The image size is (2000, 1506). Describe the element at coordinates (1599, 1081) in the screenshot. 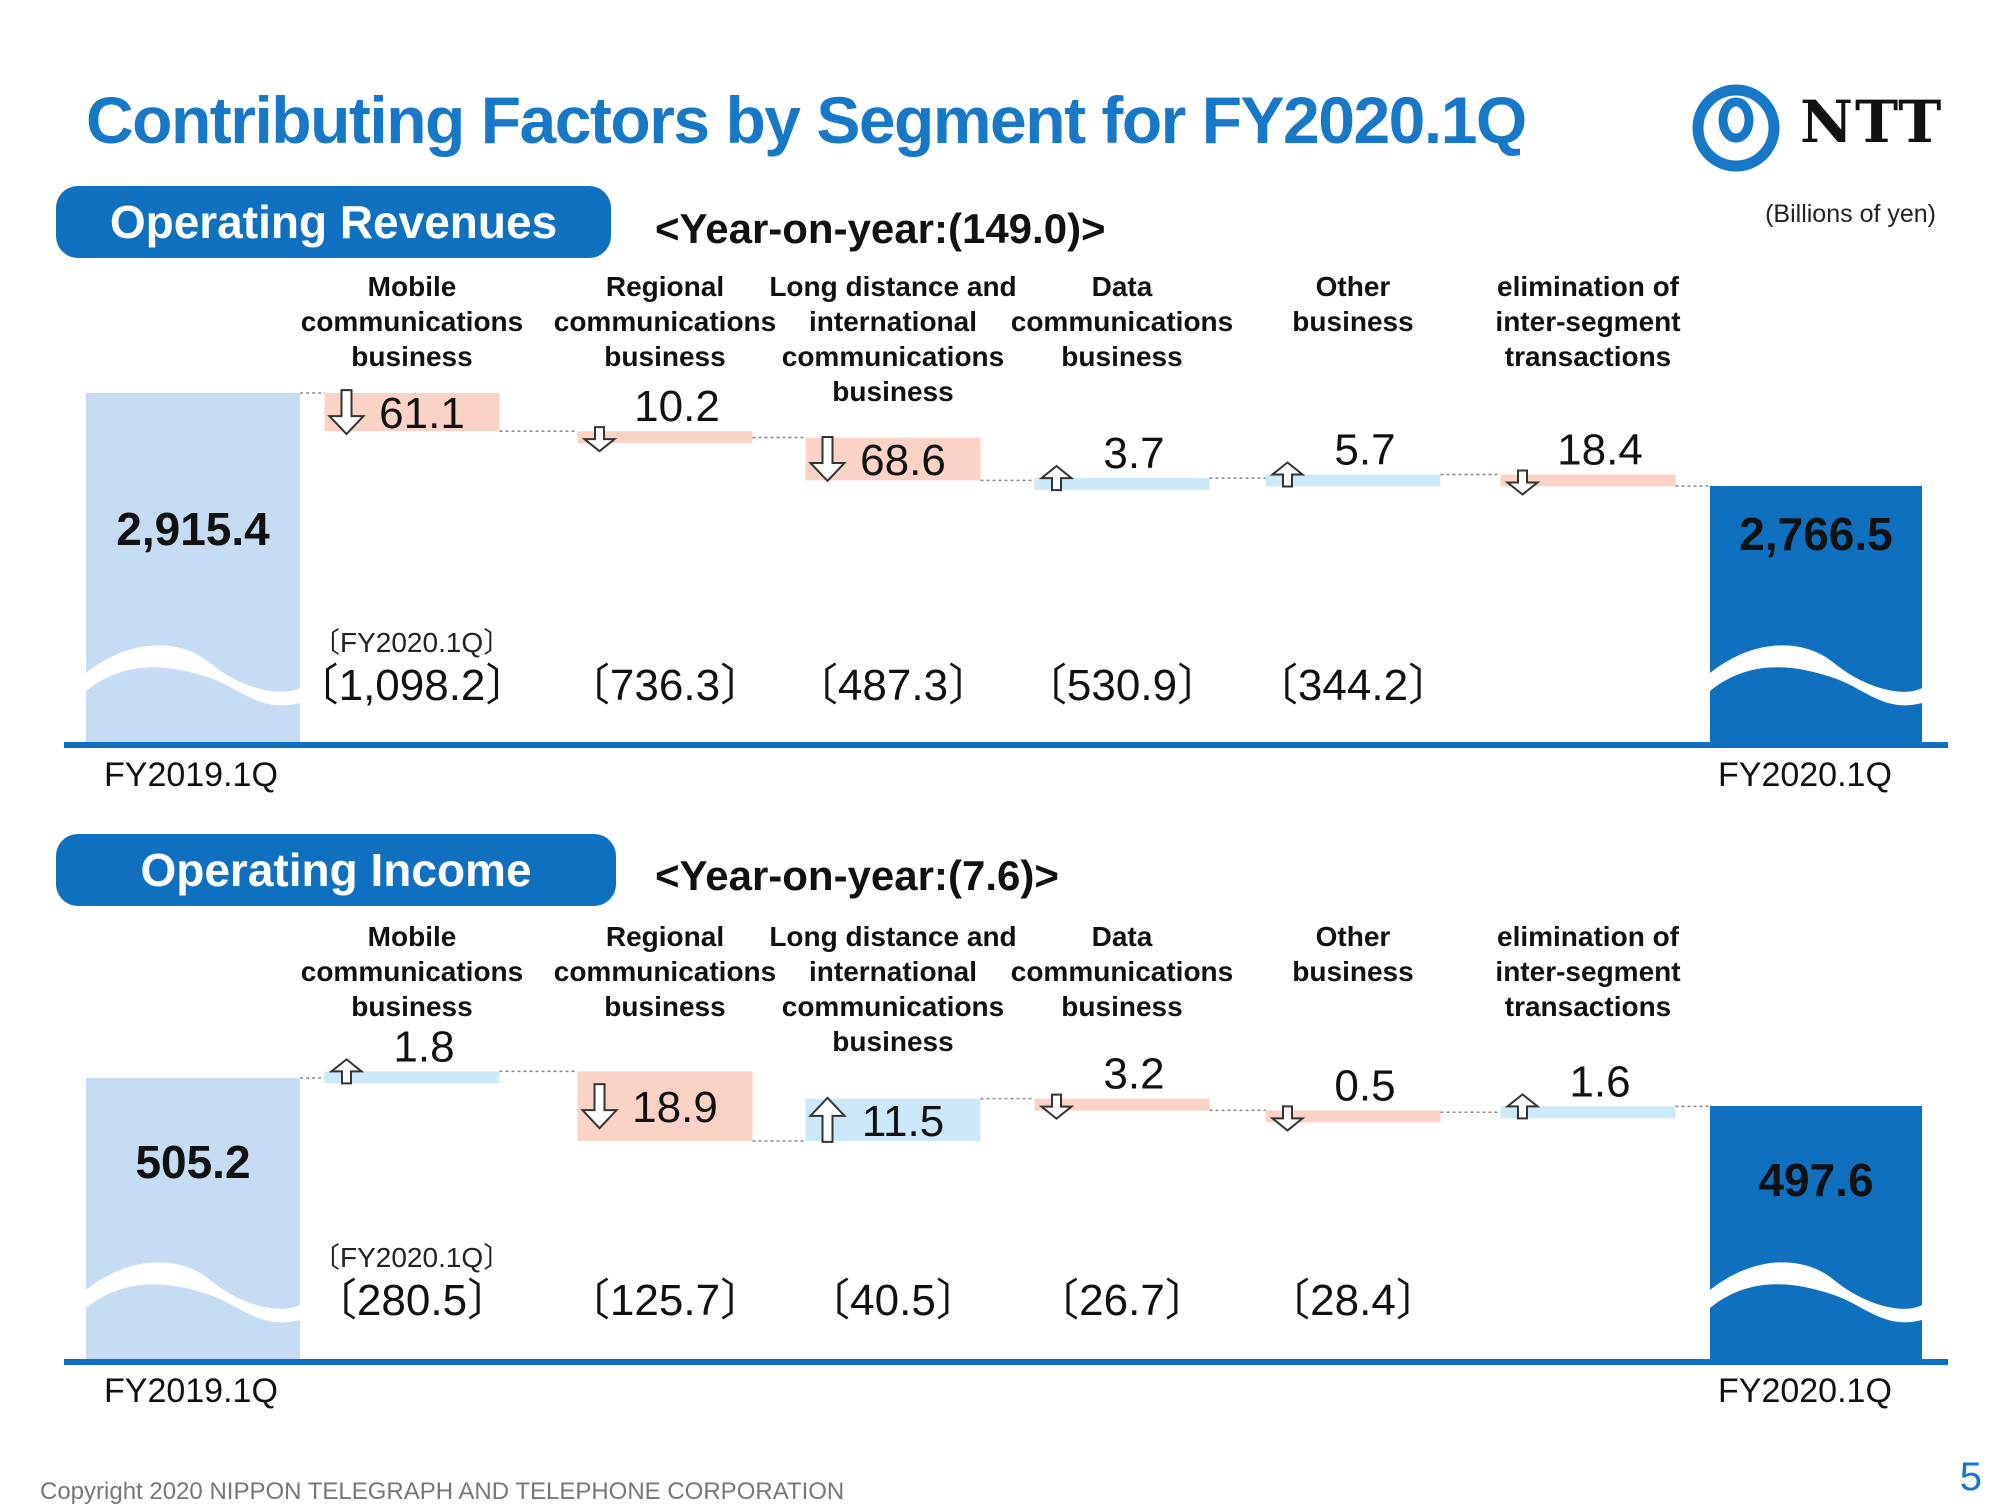

I see `change-value-label: 1.6` at that location.